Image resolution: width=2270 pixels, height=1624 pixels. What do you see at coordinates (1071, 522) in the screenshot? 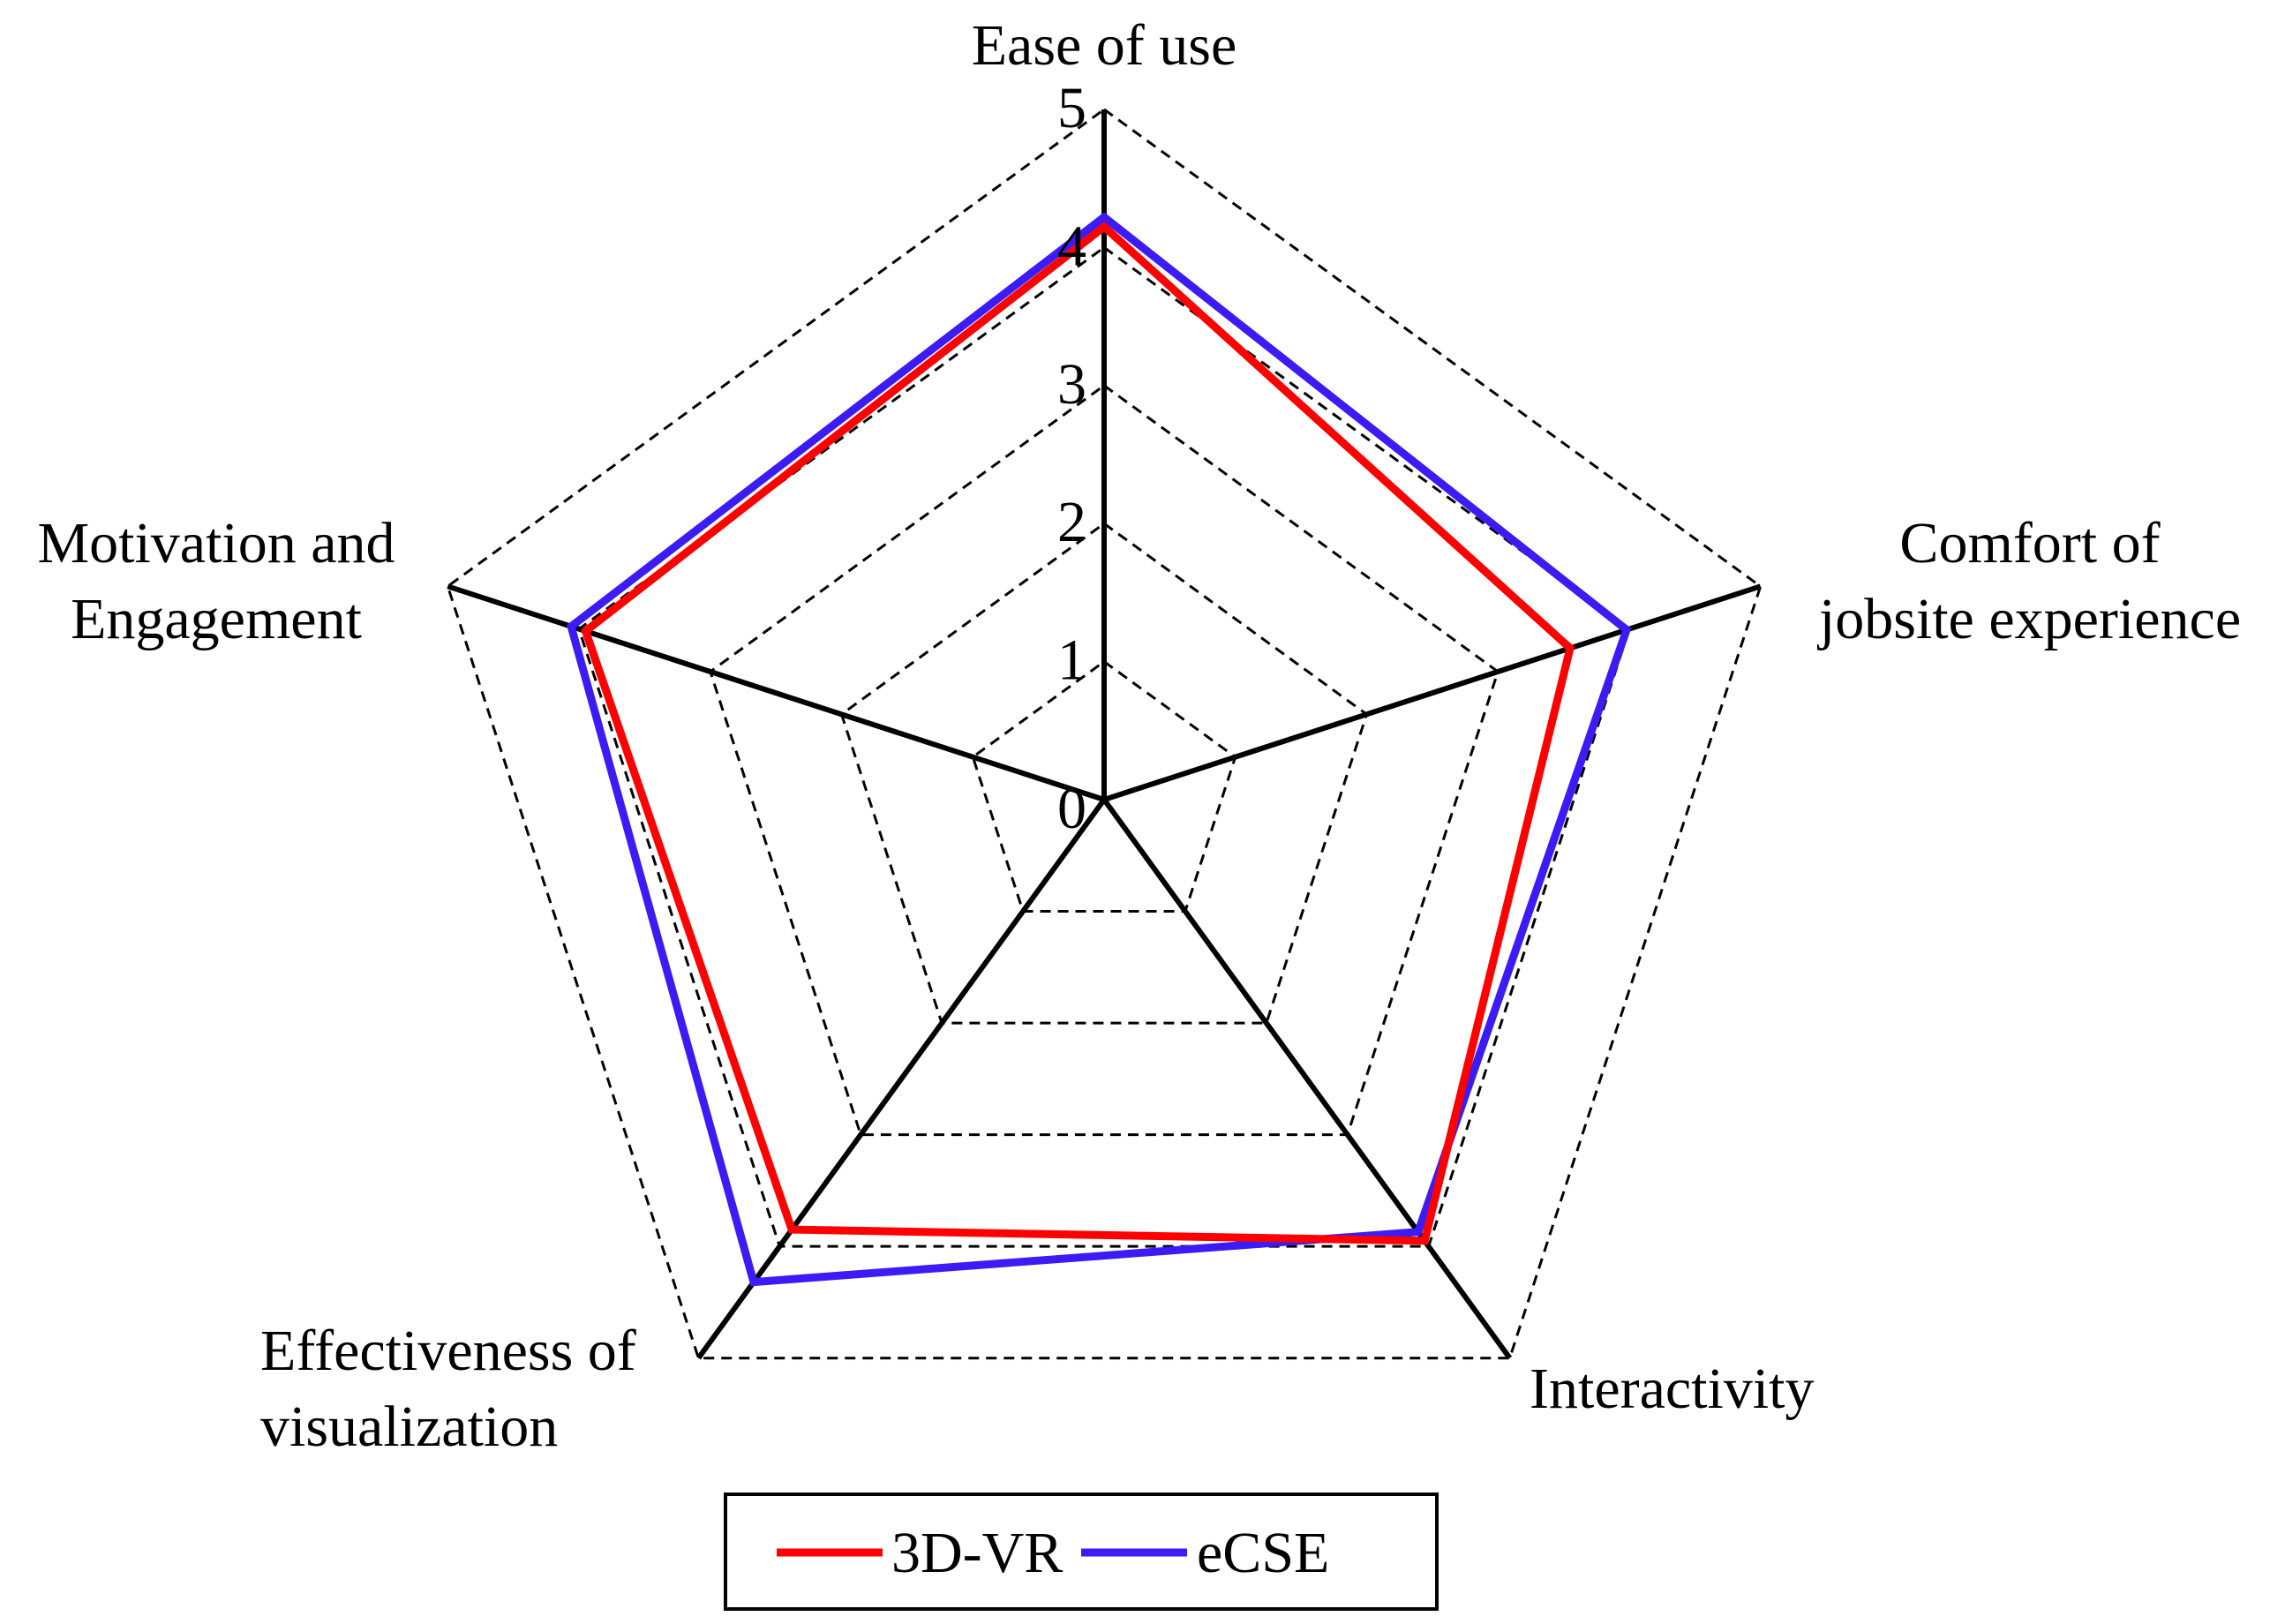
I see `tick-label-2: 2` at bounding box center [1071, 522].